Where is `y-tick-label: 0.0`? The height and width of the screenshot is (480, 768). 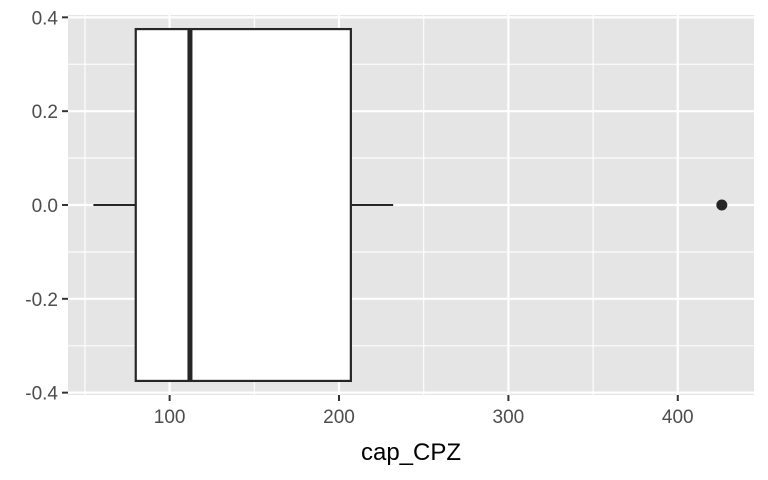
y-tick-label: 0.0 is located at coordinates (45, 206).